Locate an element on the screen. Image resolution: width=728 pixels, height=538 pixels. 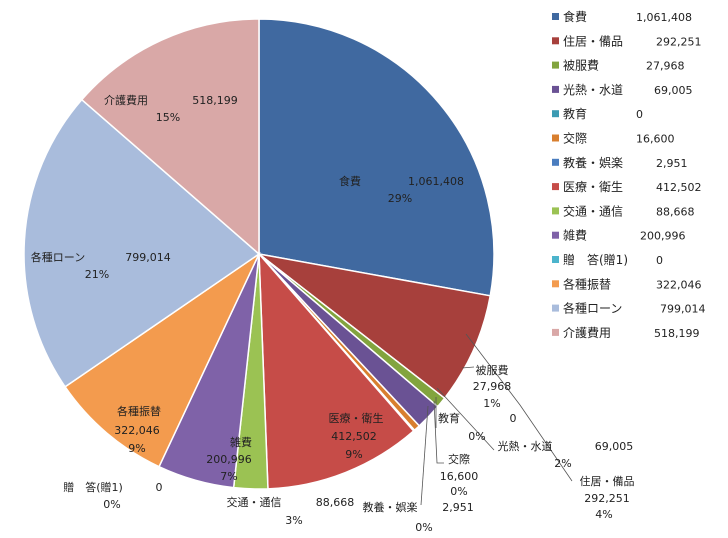
data-label-name: 交際 is located at coordinates (459, 459).